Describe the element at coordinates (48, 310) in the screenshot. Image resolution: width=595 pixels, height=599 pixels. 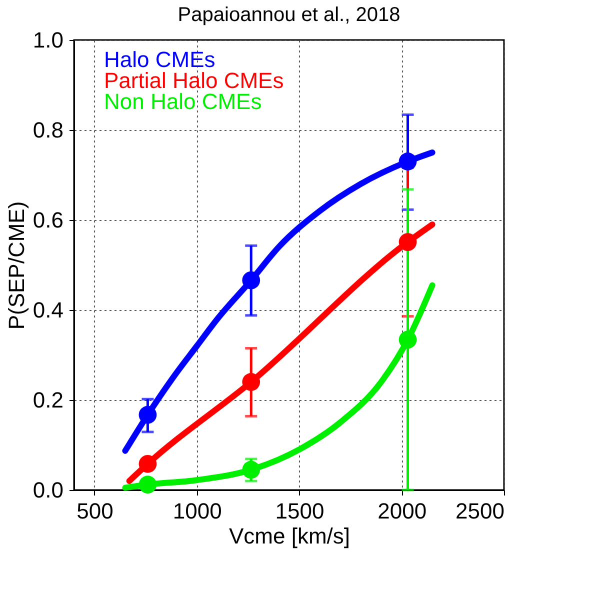
I see `y-tick-label: 0.4` at that location.